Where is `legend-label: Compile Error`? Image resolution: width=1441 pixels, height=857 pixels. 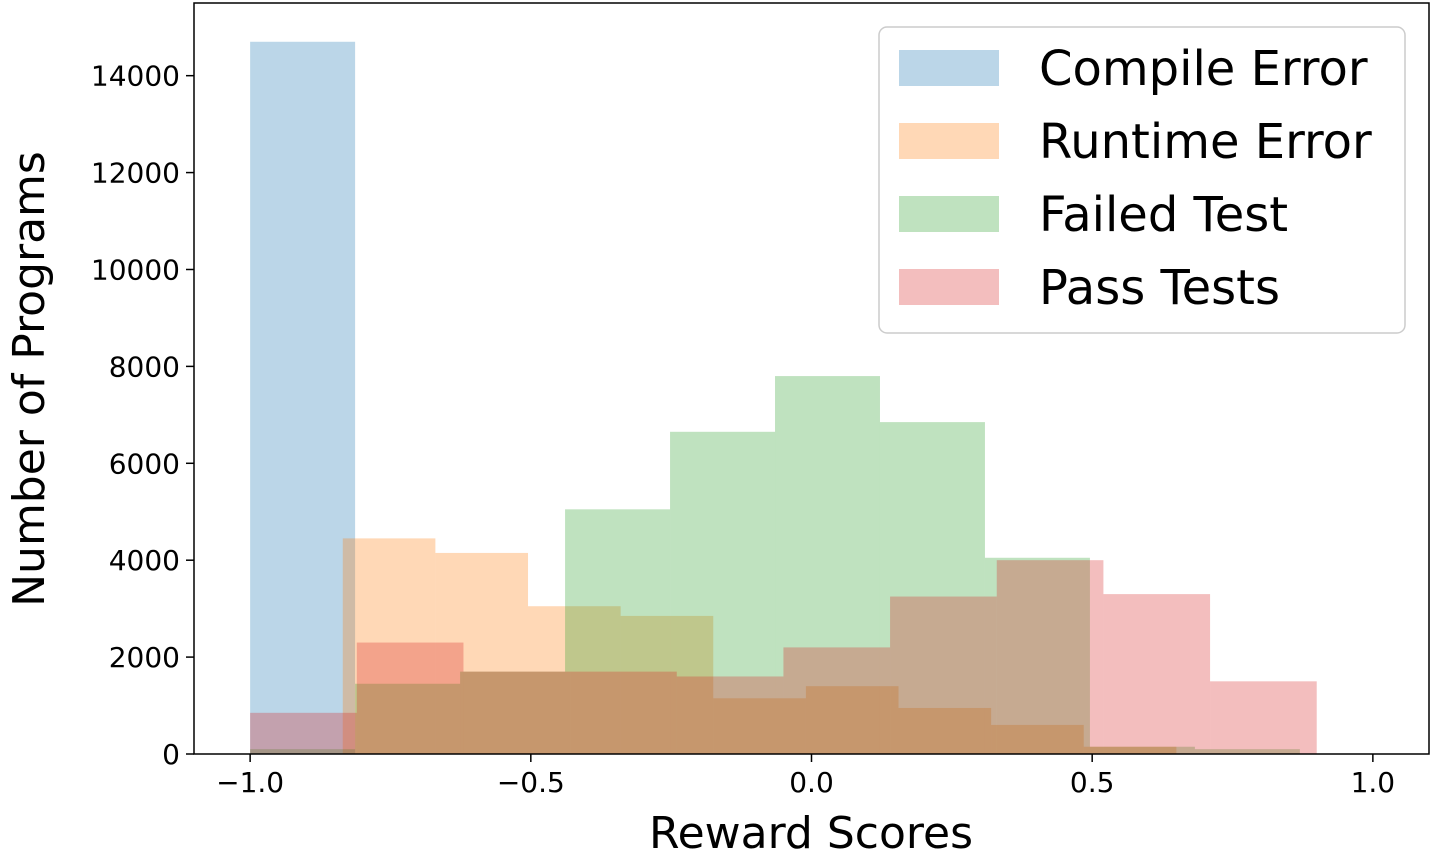 legend-label: Compile Error is located at coordinates (1203, 69).